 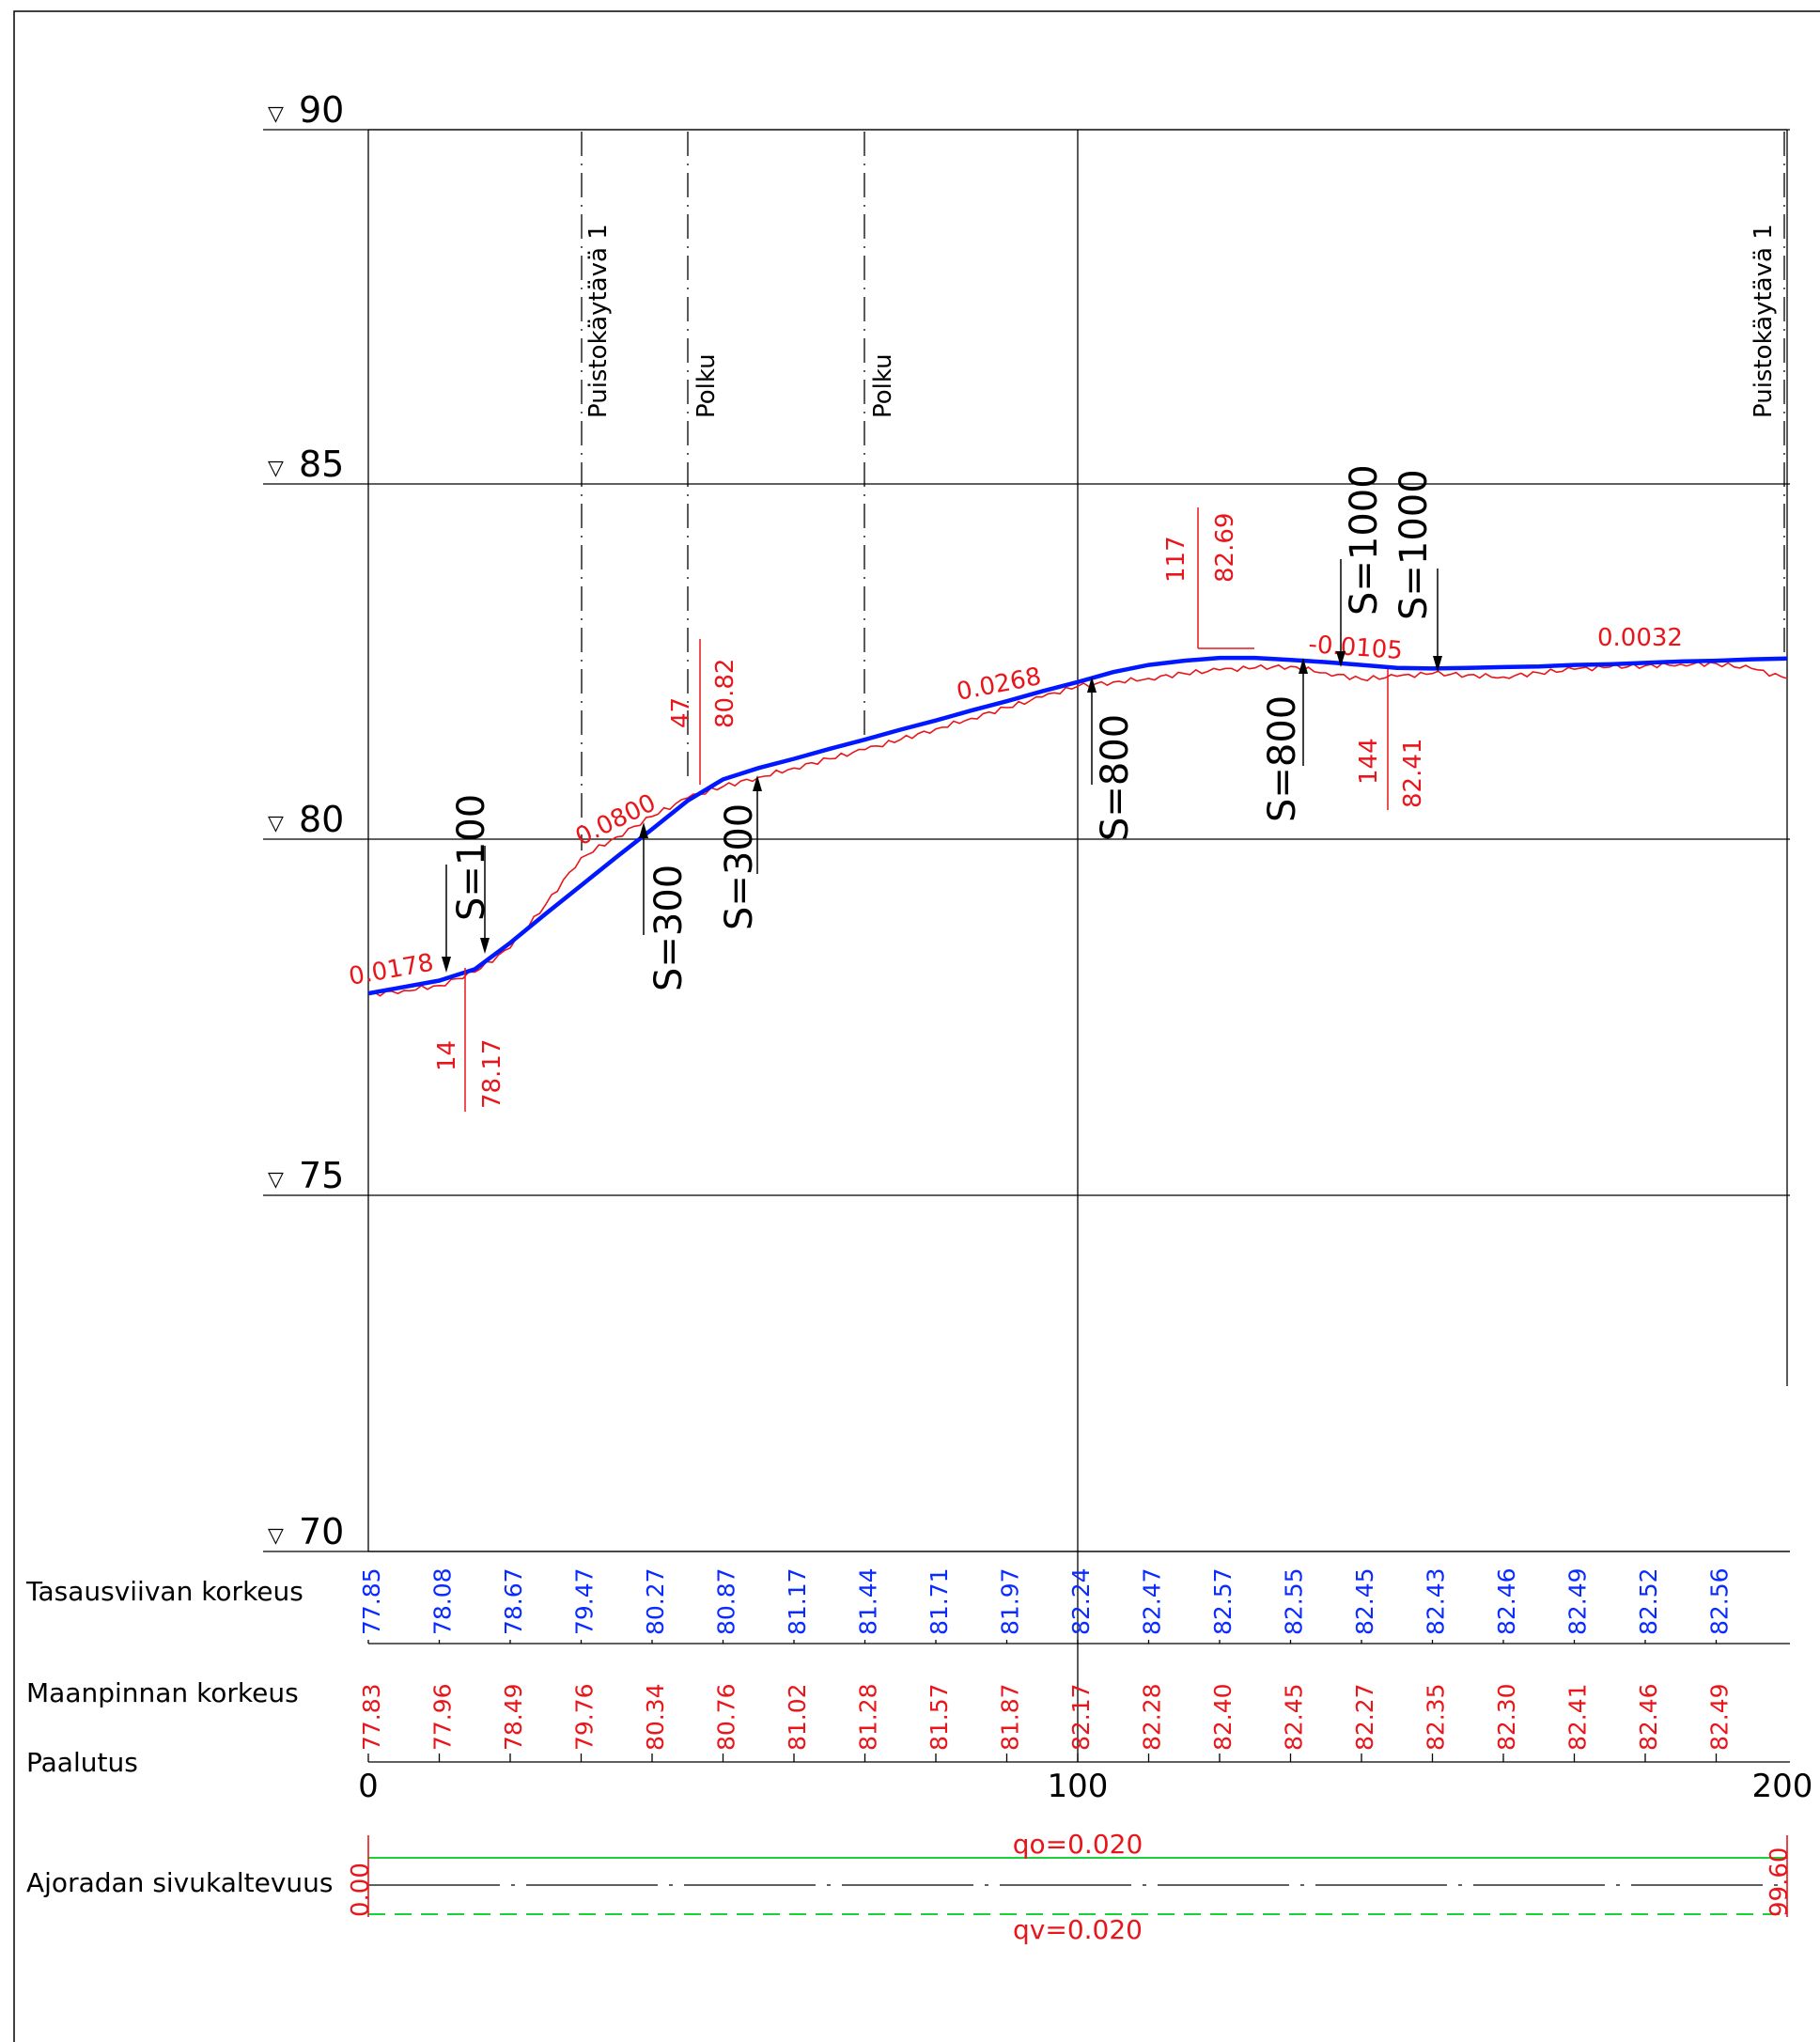 What do you see at coordinates (1026, 1175) in the screenshot?
I see `elevation-marker: ▽ 75` at bounding box center [1026, 1175].